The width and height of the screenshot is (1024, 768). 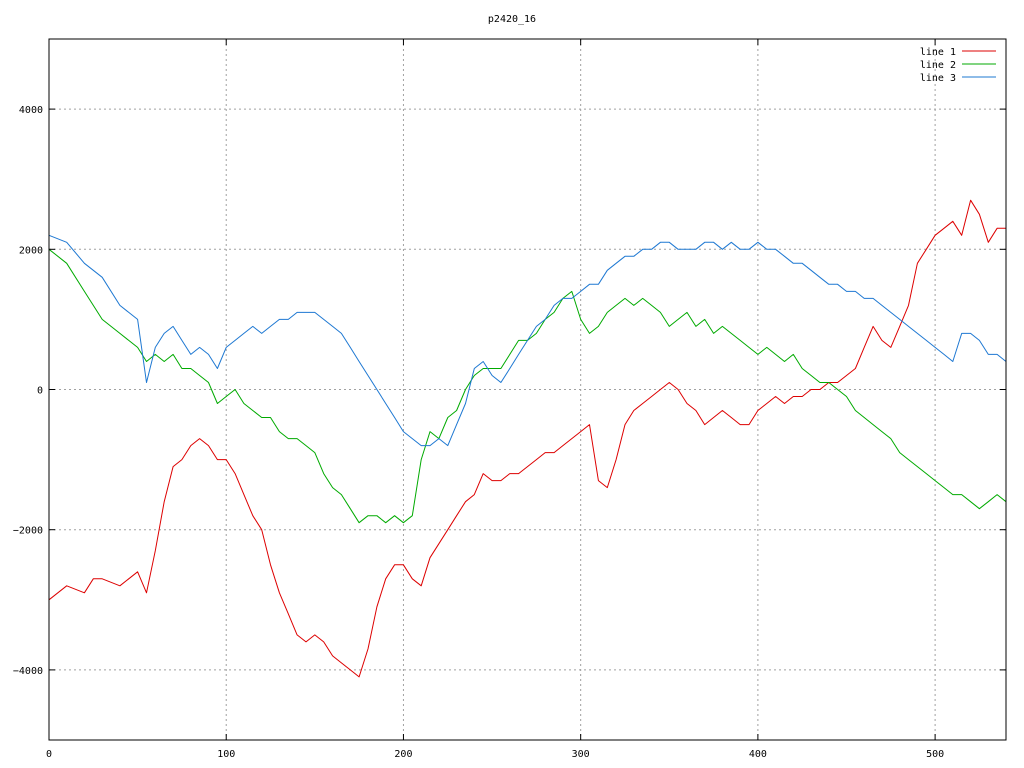 I want to click on legend: line 1 line 2 line 3, so click(x=958, y=65).